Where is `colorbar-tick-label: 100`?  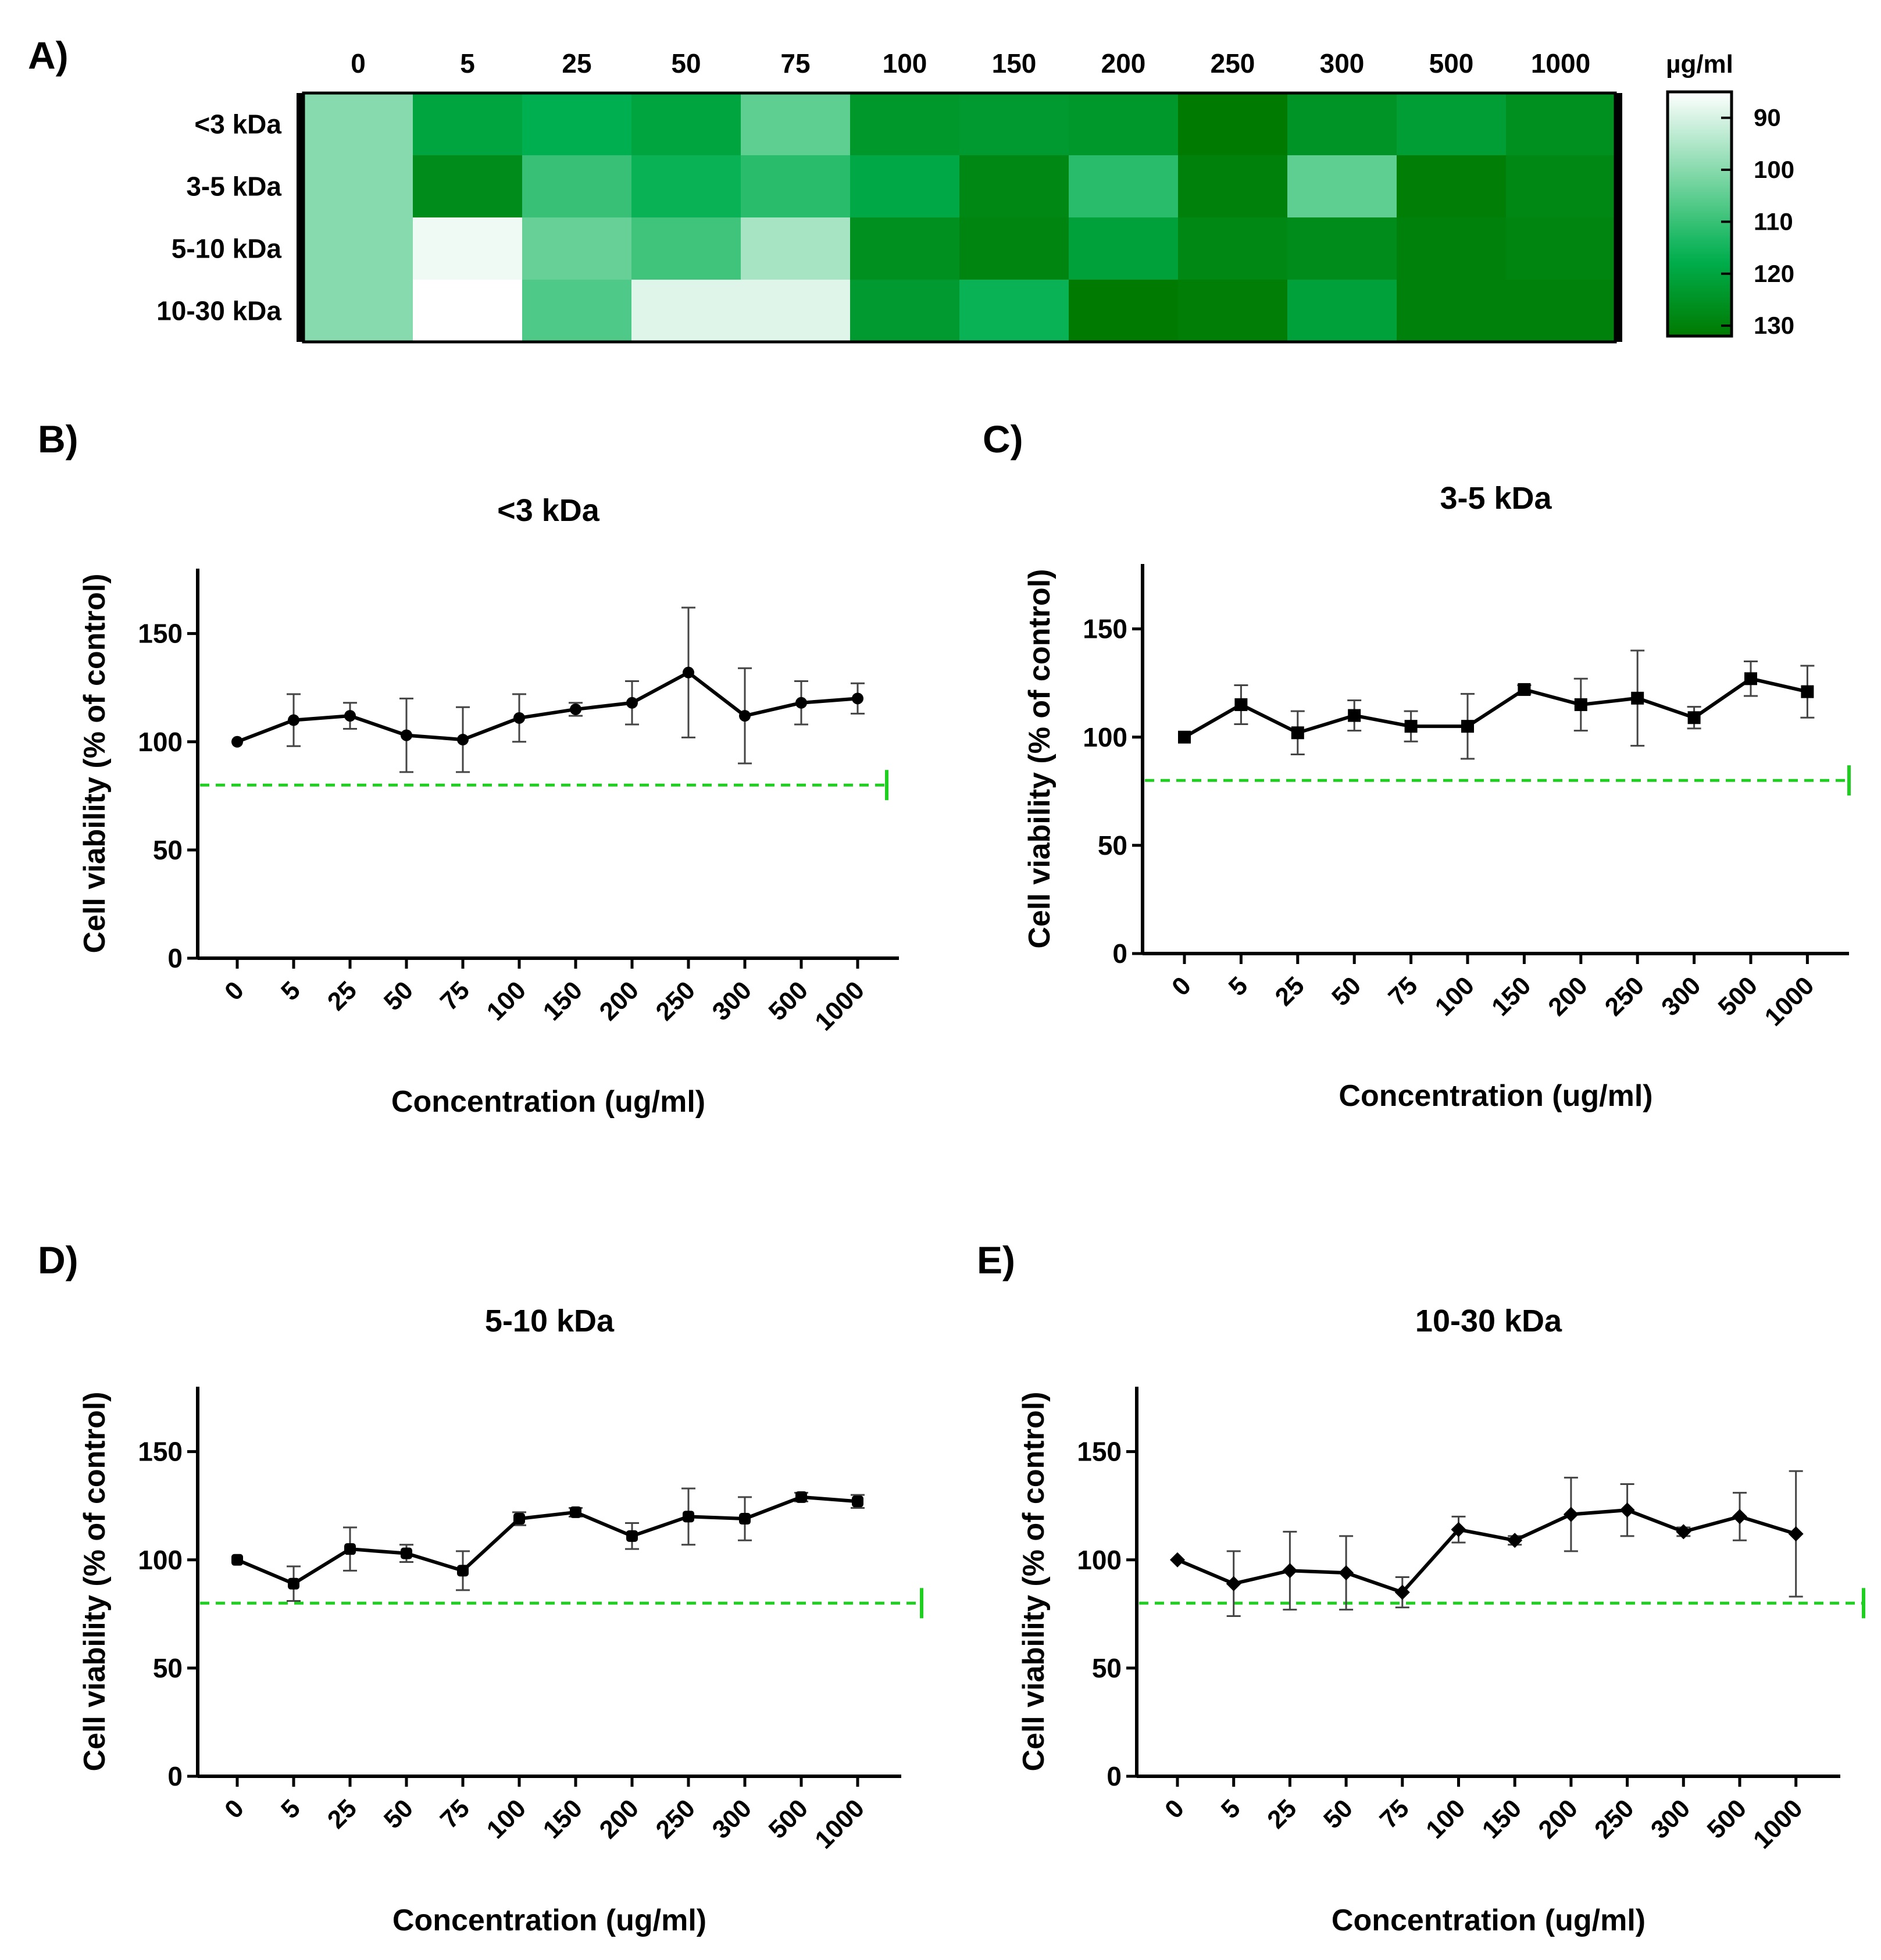
colorbar-tick-label: 100 is located at coordinates (1774, 169).